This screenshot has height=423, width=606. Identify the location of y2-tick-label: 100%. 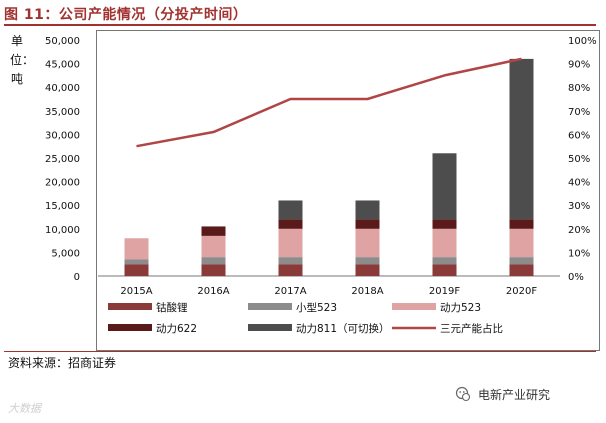
(582, 41).